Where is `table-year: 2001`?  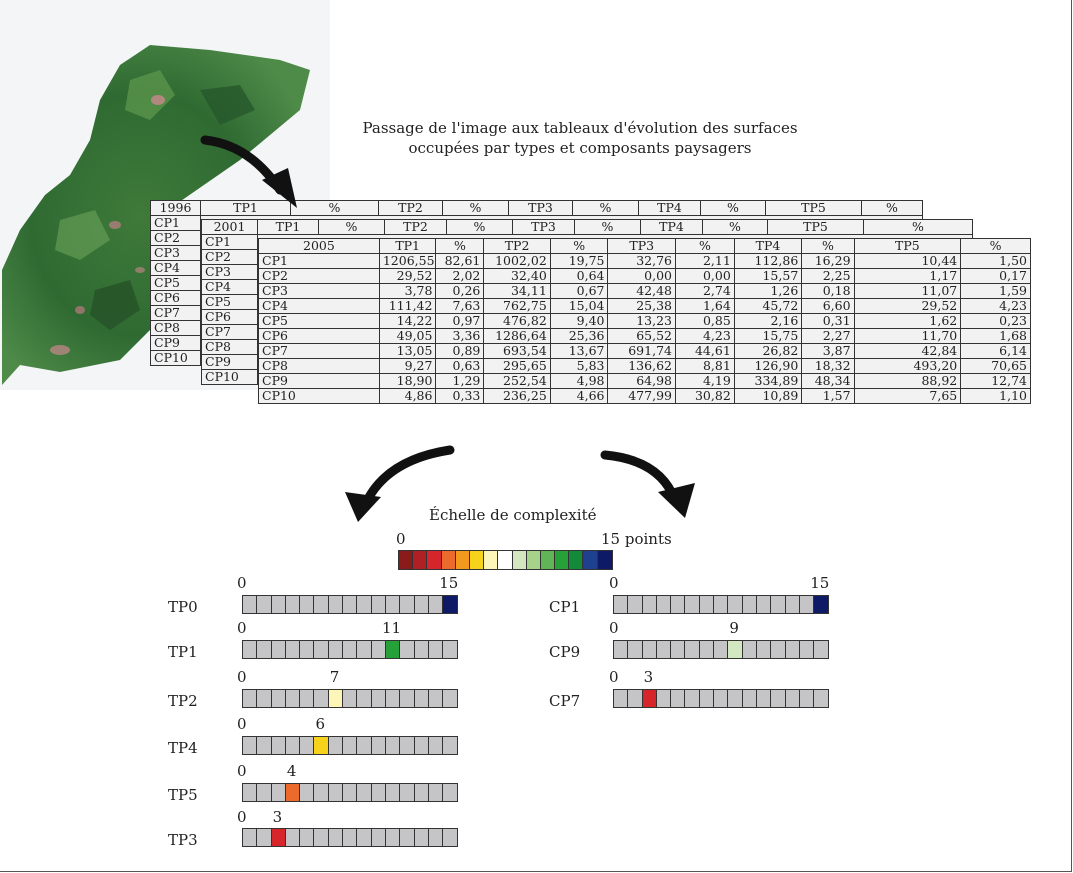
table-year: 2001 is located at coordinates (229, 227).